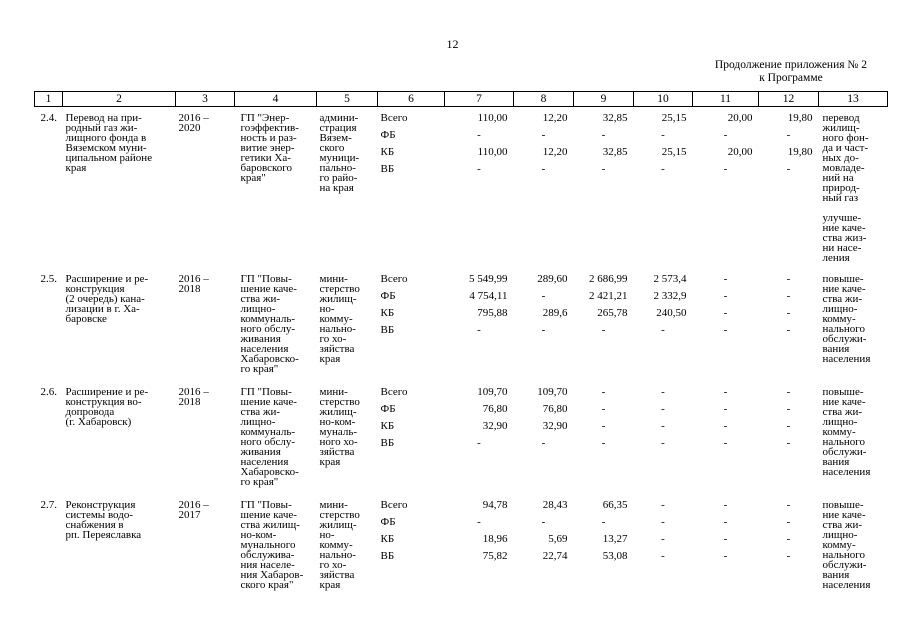  What do you see at coordinates (604, 191) in the screenshot?
I see `fin-2017-col: 32,85 - 32,85 -` at bounding box center [604, 191].